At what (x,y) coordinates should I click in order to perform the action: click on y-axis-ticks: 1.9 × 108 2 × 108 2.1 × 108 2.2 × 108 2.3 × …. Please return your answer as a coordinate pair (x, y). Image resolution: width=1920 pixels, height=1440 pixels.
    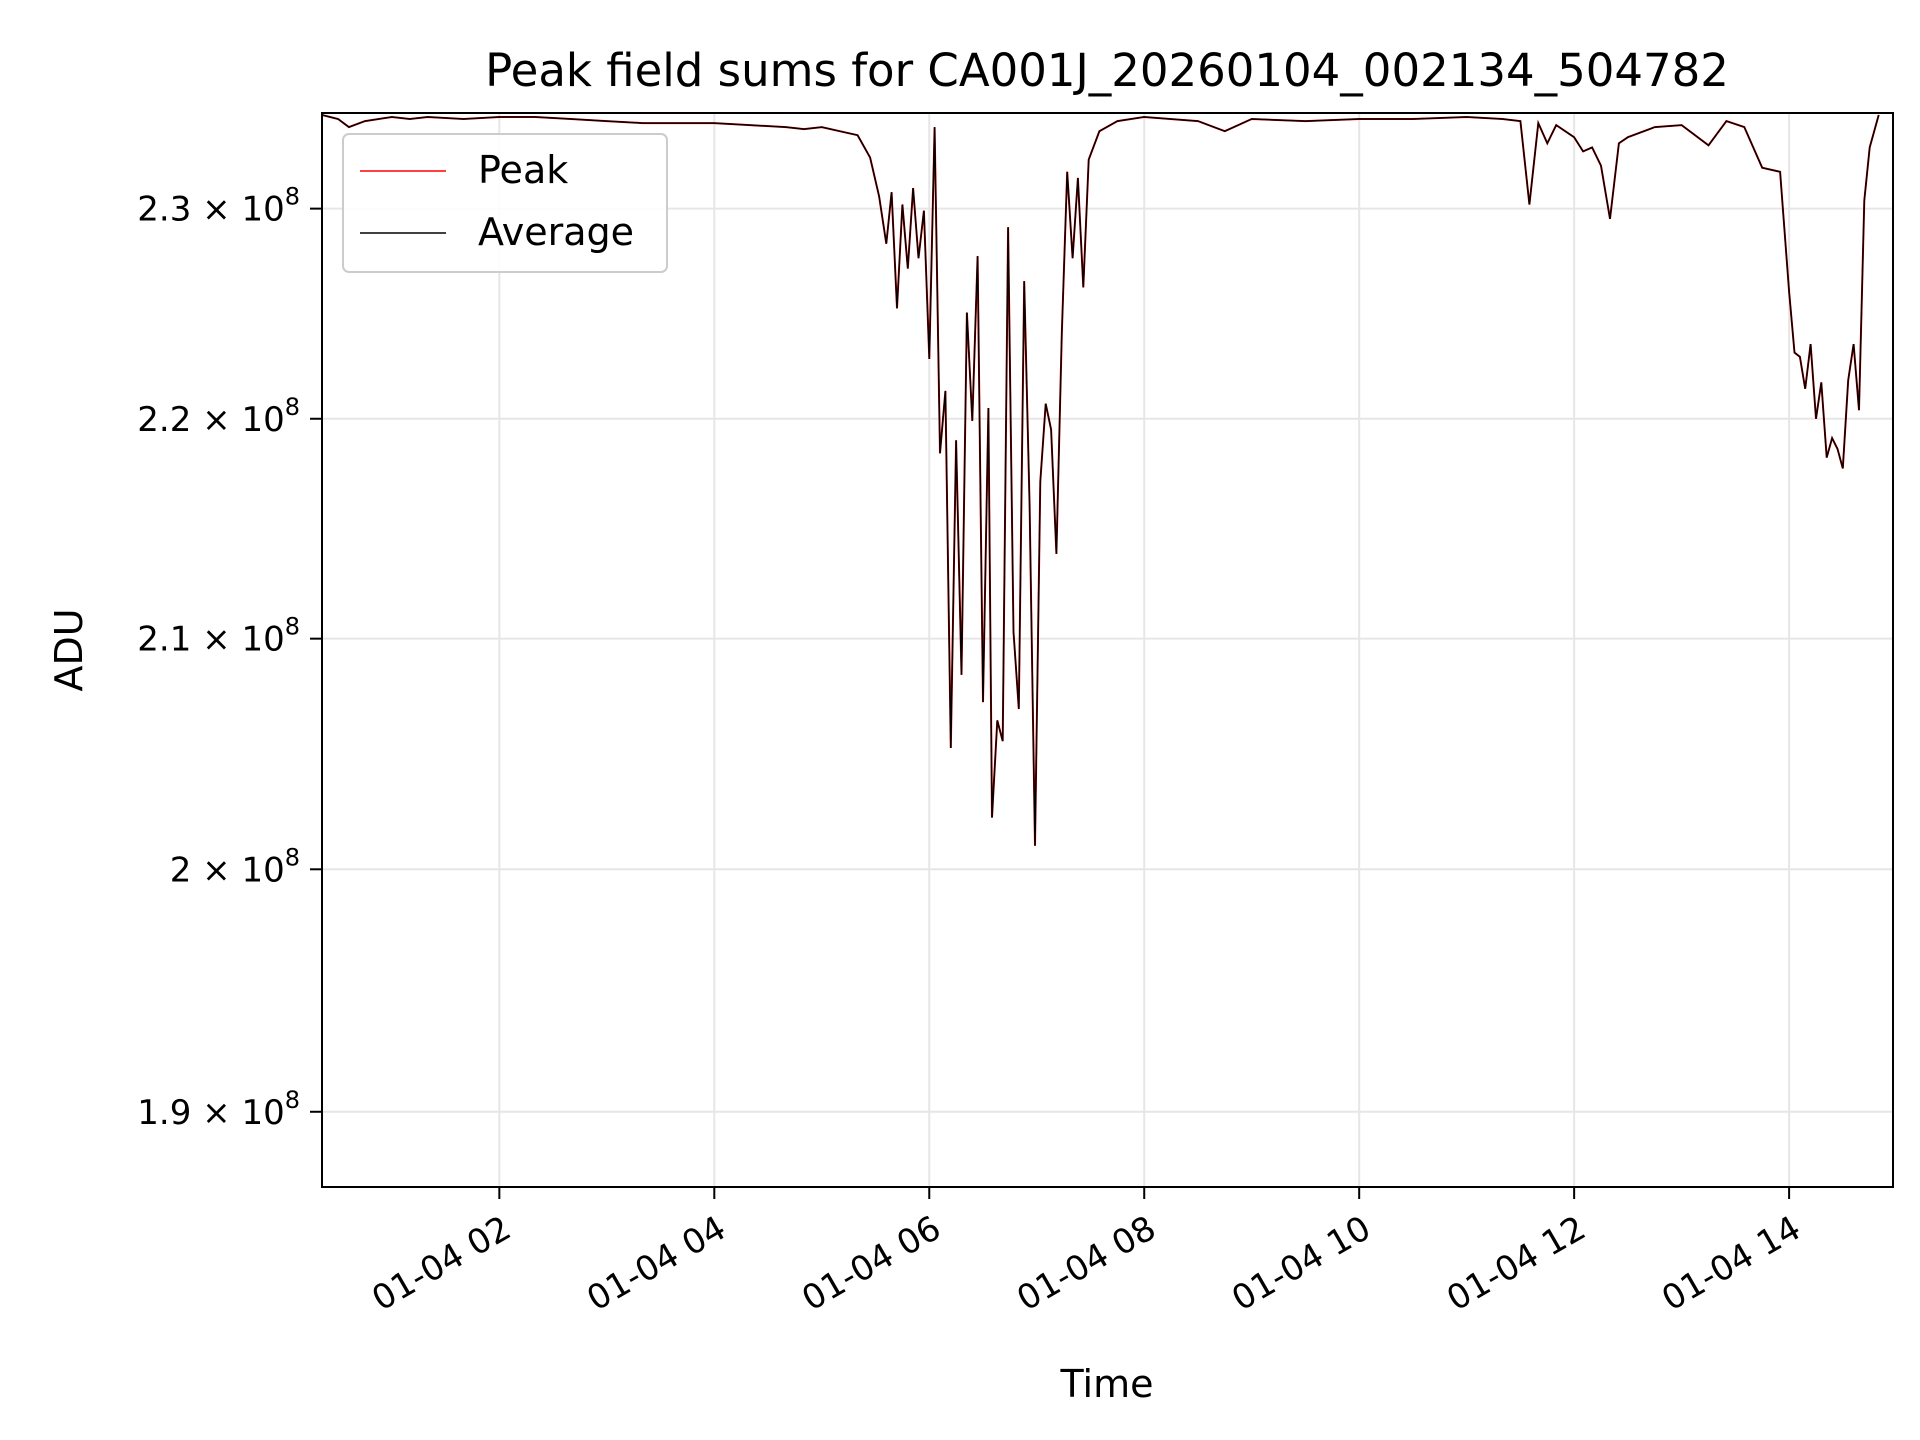
    Looking at the image, I should click on (229, 658).